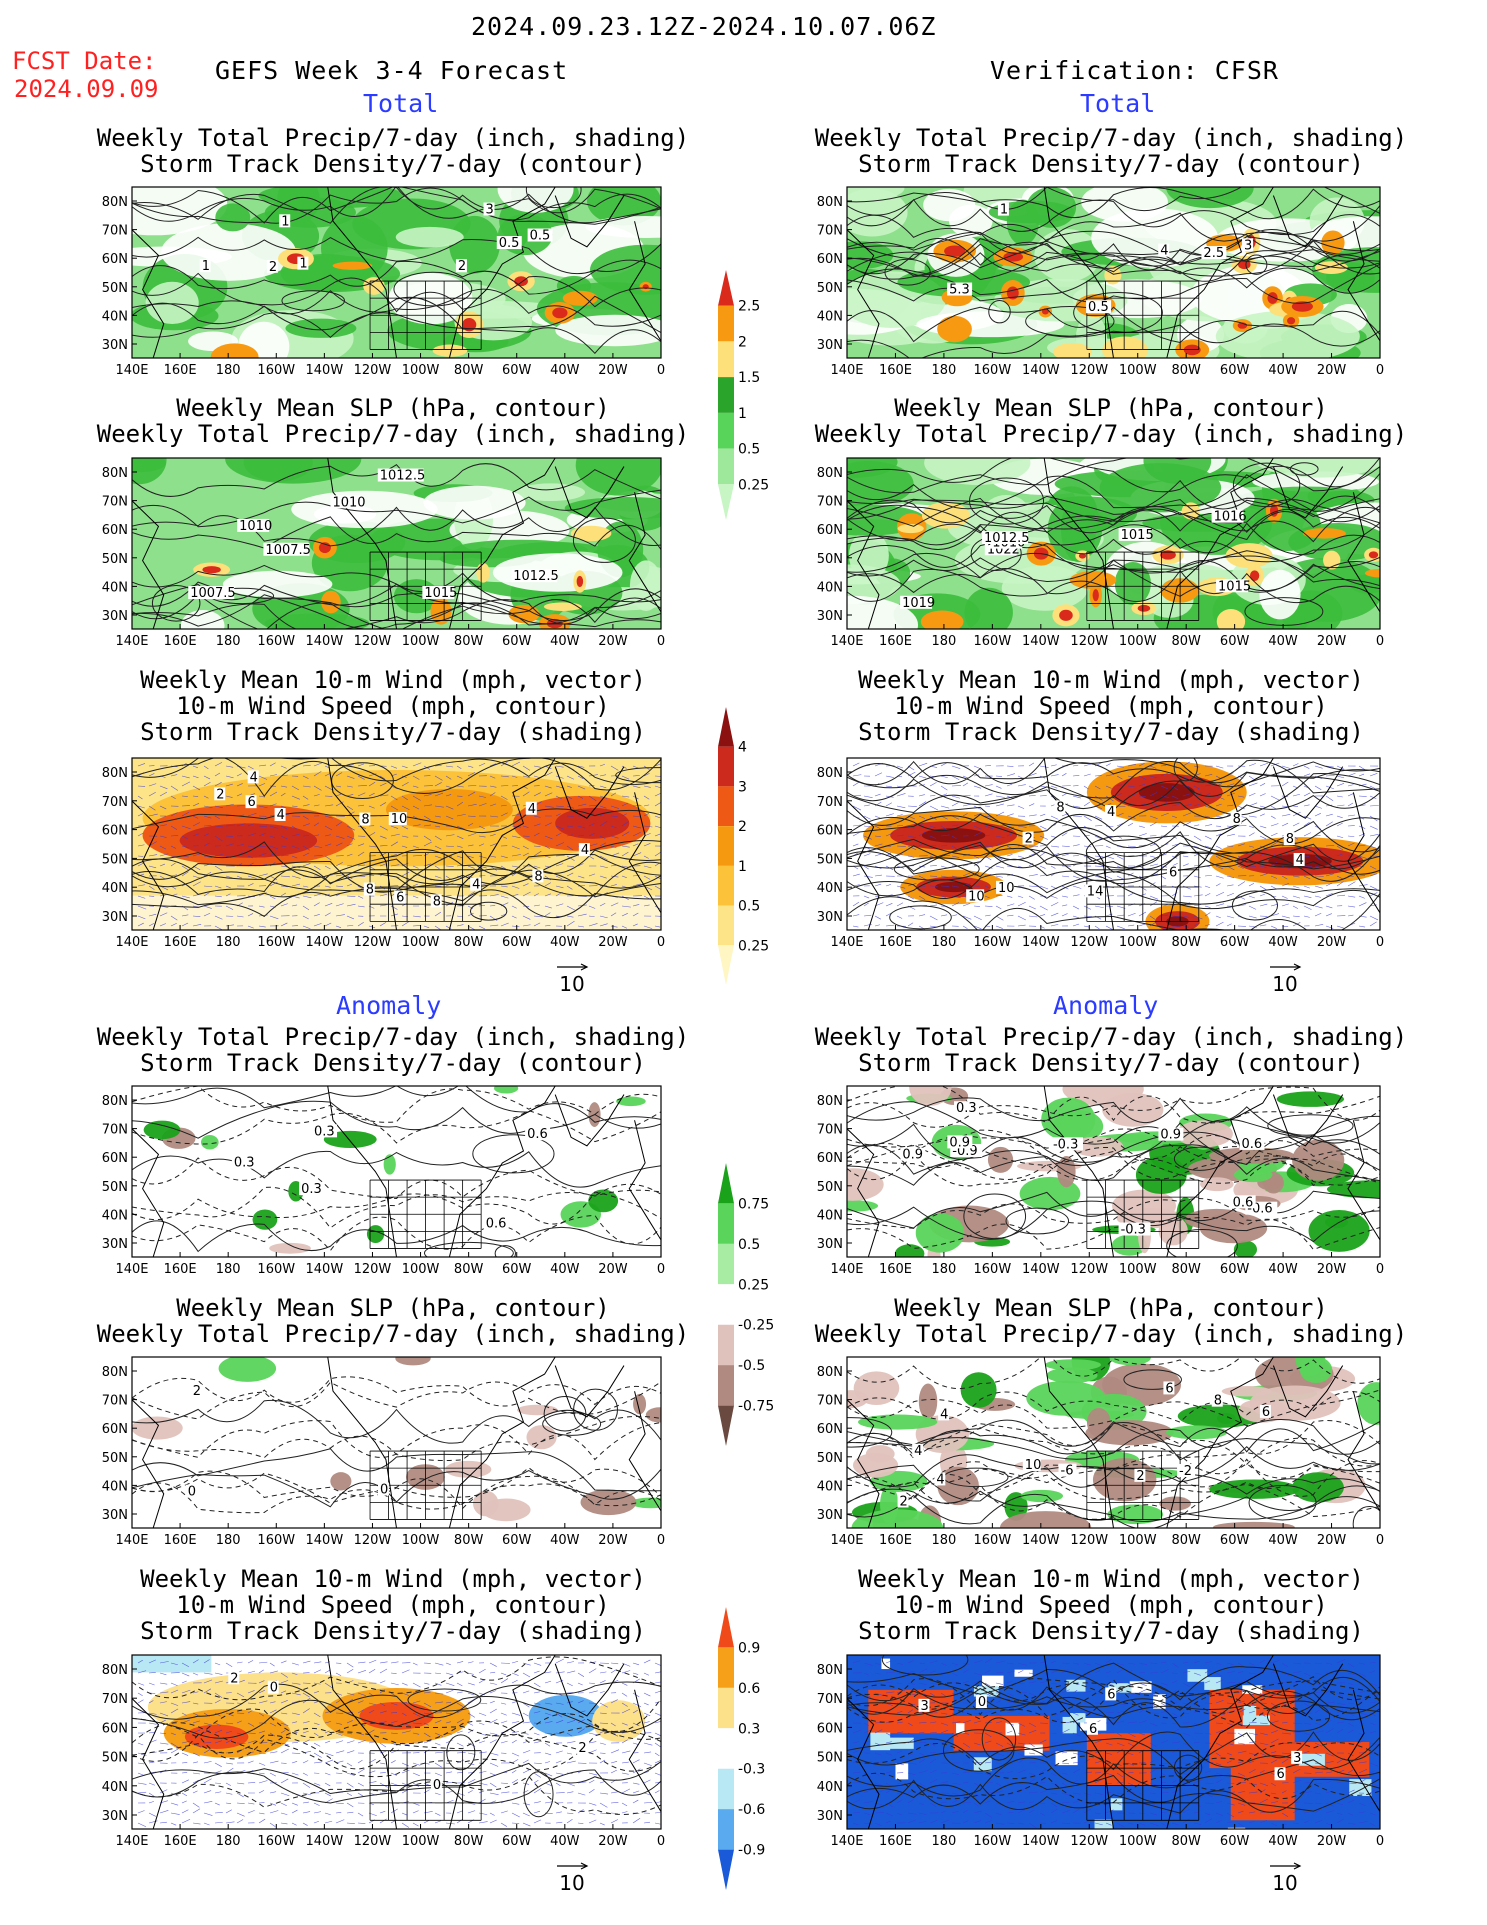  What do you see at coordinates (392, 70) in the screenshot?
I see `left-column-title: GEFS Week 3-4 Forecast` at bounding box center [392, 70].